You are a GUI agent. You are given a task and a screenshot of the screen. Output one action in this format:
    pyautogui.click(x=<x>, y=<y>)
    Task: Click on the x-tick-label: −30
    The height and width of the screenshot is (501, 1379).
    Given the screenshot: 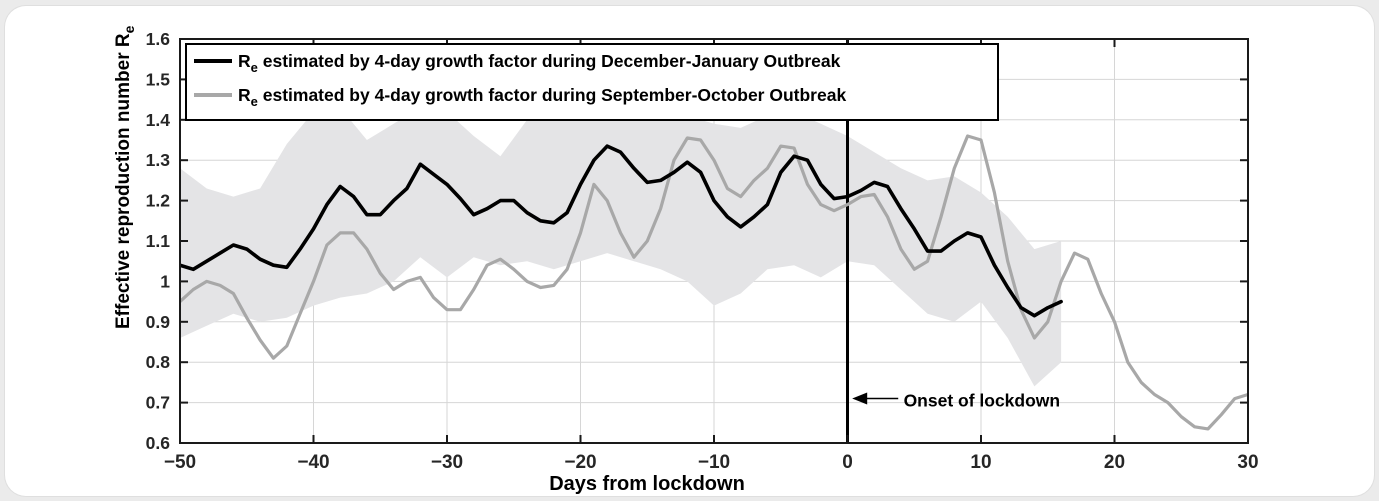 What is the action you would take?
    pyautogui.click(x=447, y=462)
    